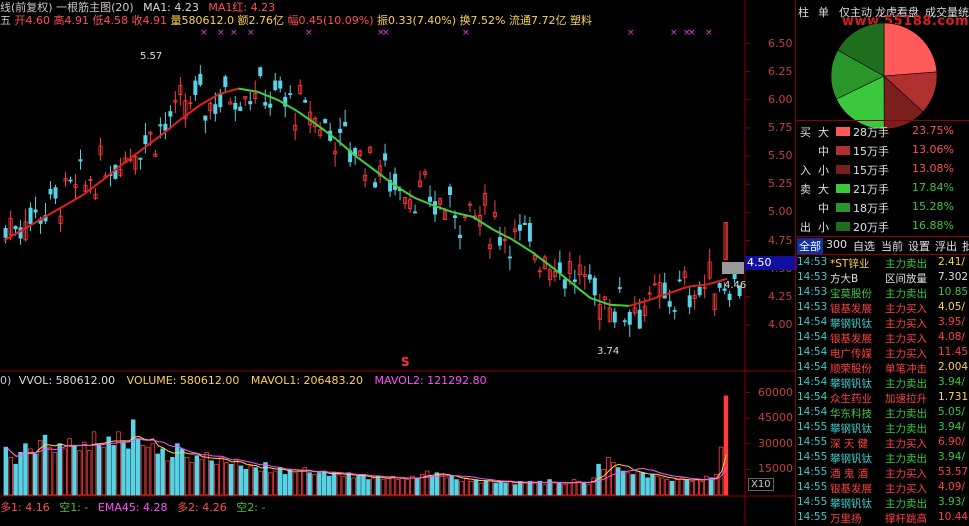 This screenshot has width=969, height=526. Describe the element at coordinates (883, 263) in the screenshot. I see `alert-row: 14:53 *ST锌业 主力卖出 2.41/` at that location.